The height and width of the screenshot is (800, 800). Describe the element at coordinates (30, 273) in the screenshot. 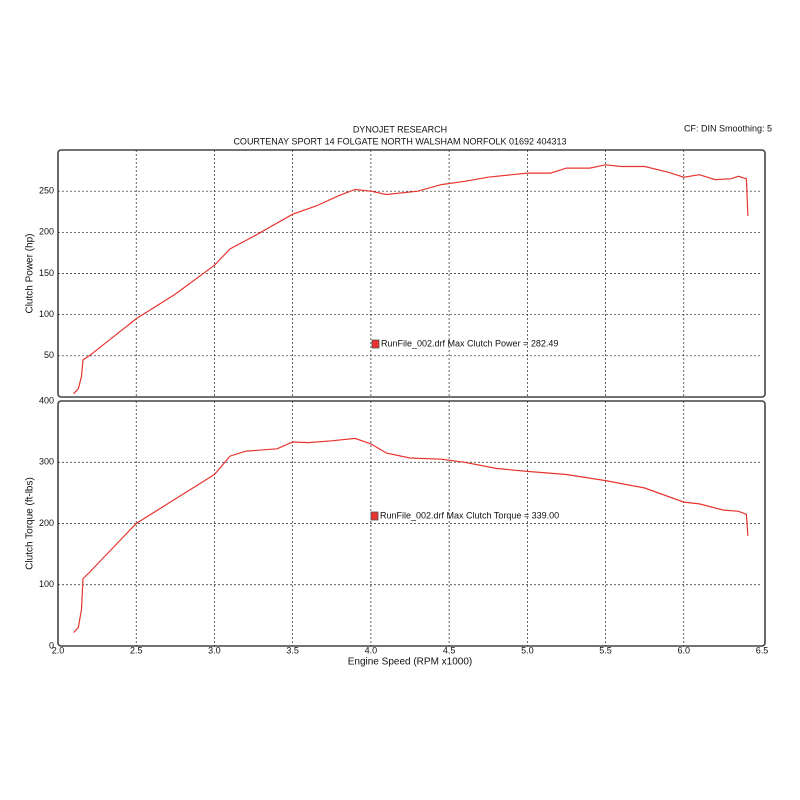

I see `y-axis-label: Clutch Power (hp)` at that location.